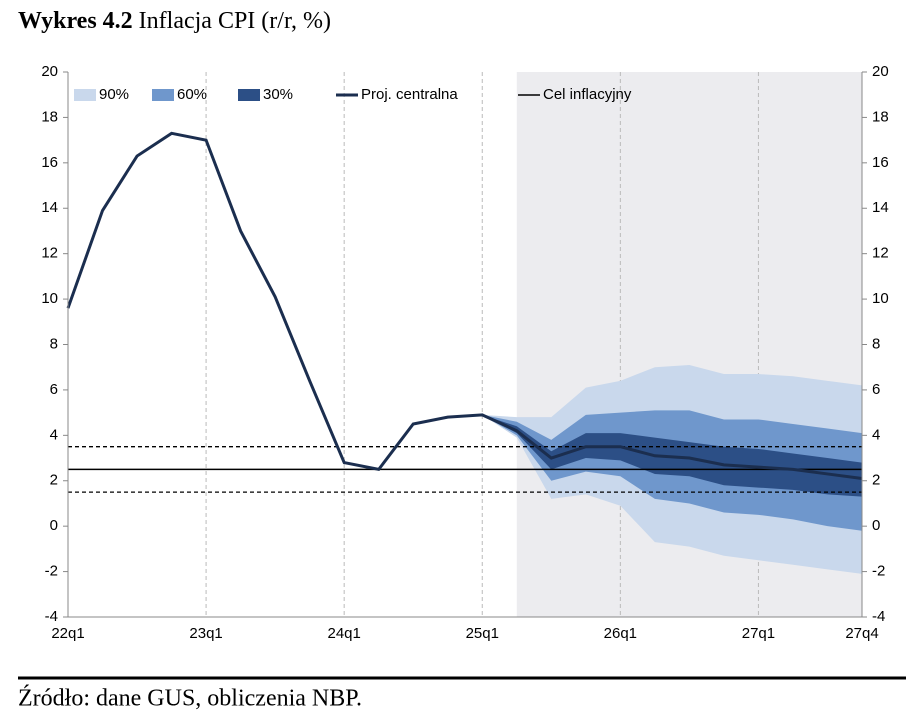 This screenshot has width=920, height=716. I want to click on y2-tick-label: 0, so click(876, 525).